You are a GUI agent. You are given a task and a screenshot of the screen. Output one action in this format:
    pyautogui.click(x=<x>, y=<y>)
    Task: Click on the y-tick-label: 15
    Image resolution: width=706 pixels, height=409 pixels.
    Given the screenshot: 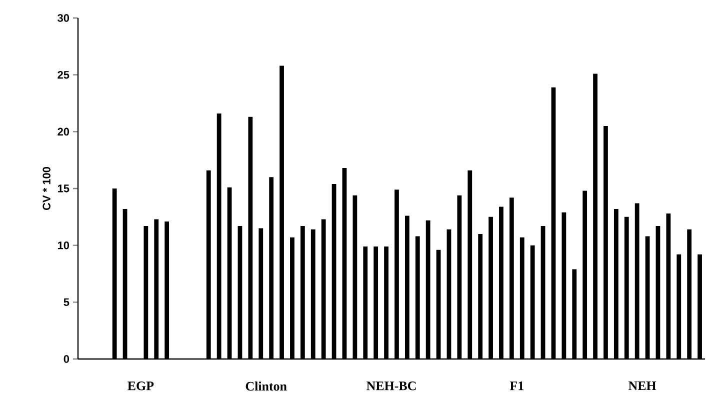 What is the action you would take?
    pyautogui.click(x=64, y=188)
    